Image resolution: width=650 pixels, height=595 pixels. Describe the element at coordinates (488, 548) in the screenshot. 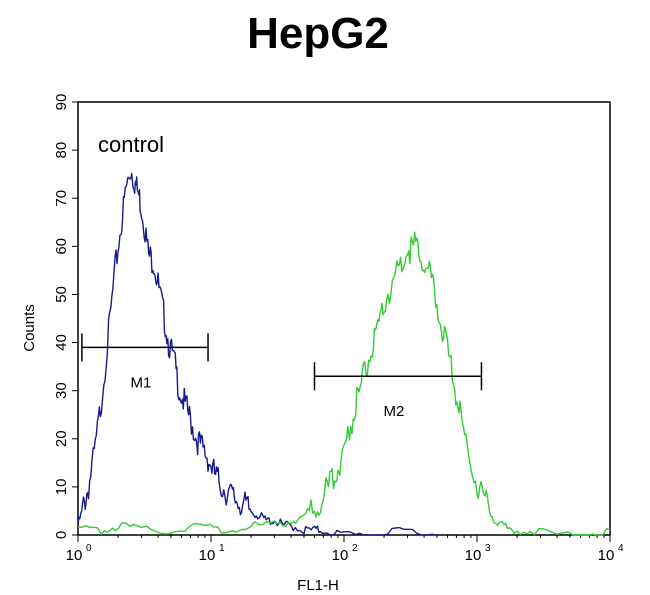

I see `x-tick-exponent: 3` at that location.